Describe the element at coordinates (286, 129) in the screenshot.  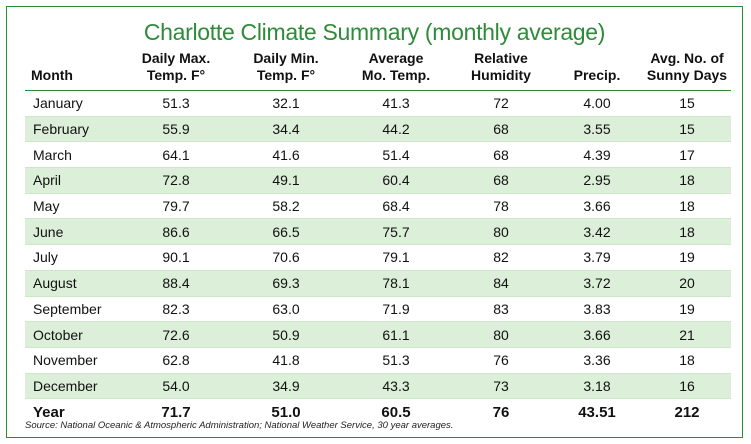
I see `cell-min: 34.4` at that location.